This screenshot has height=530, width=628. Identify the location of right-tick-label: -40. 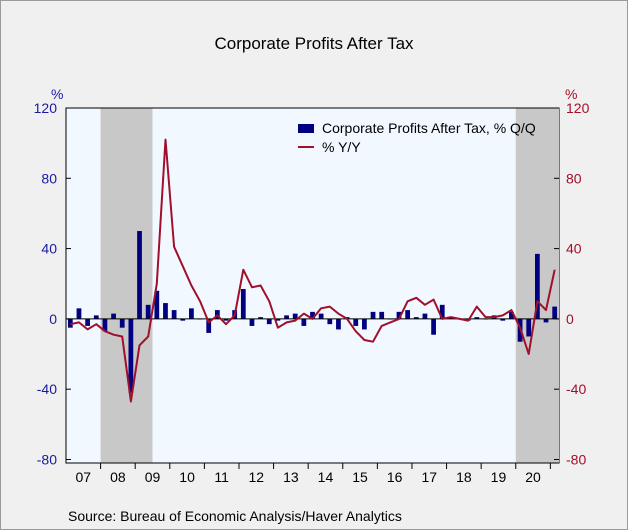
(576, 389).